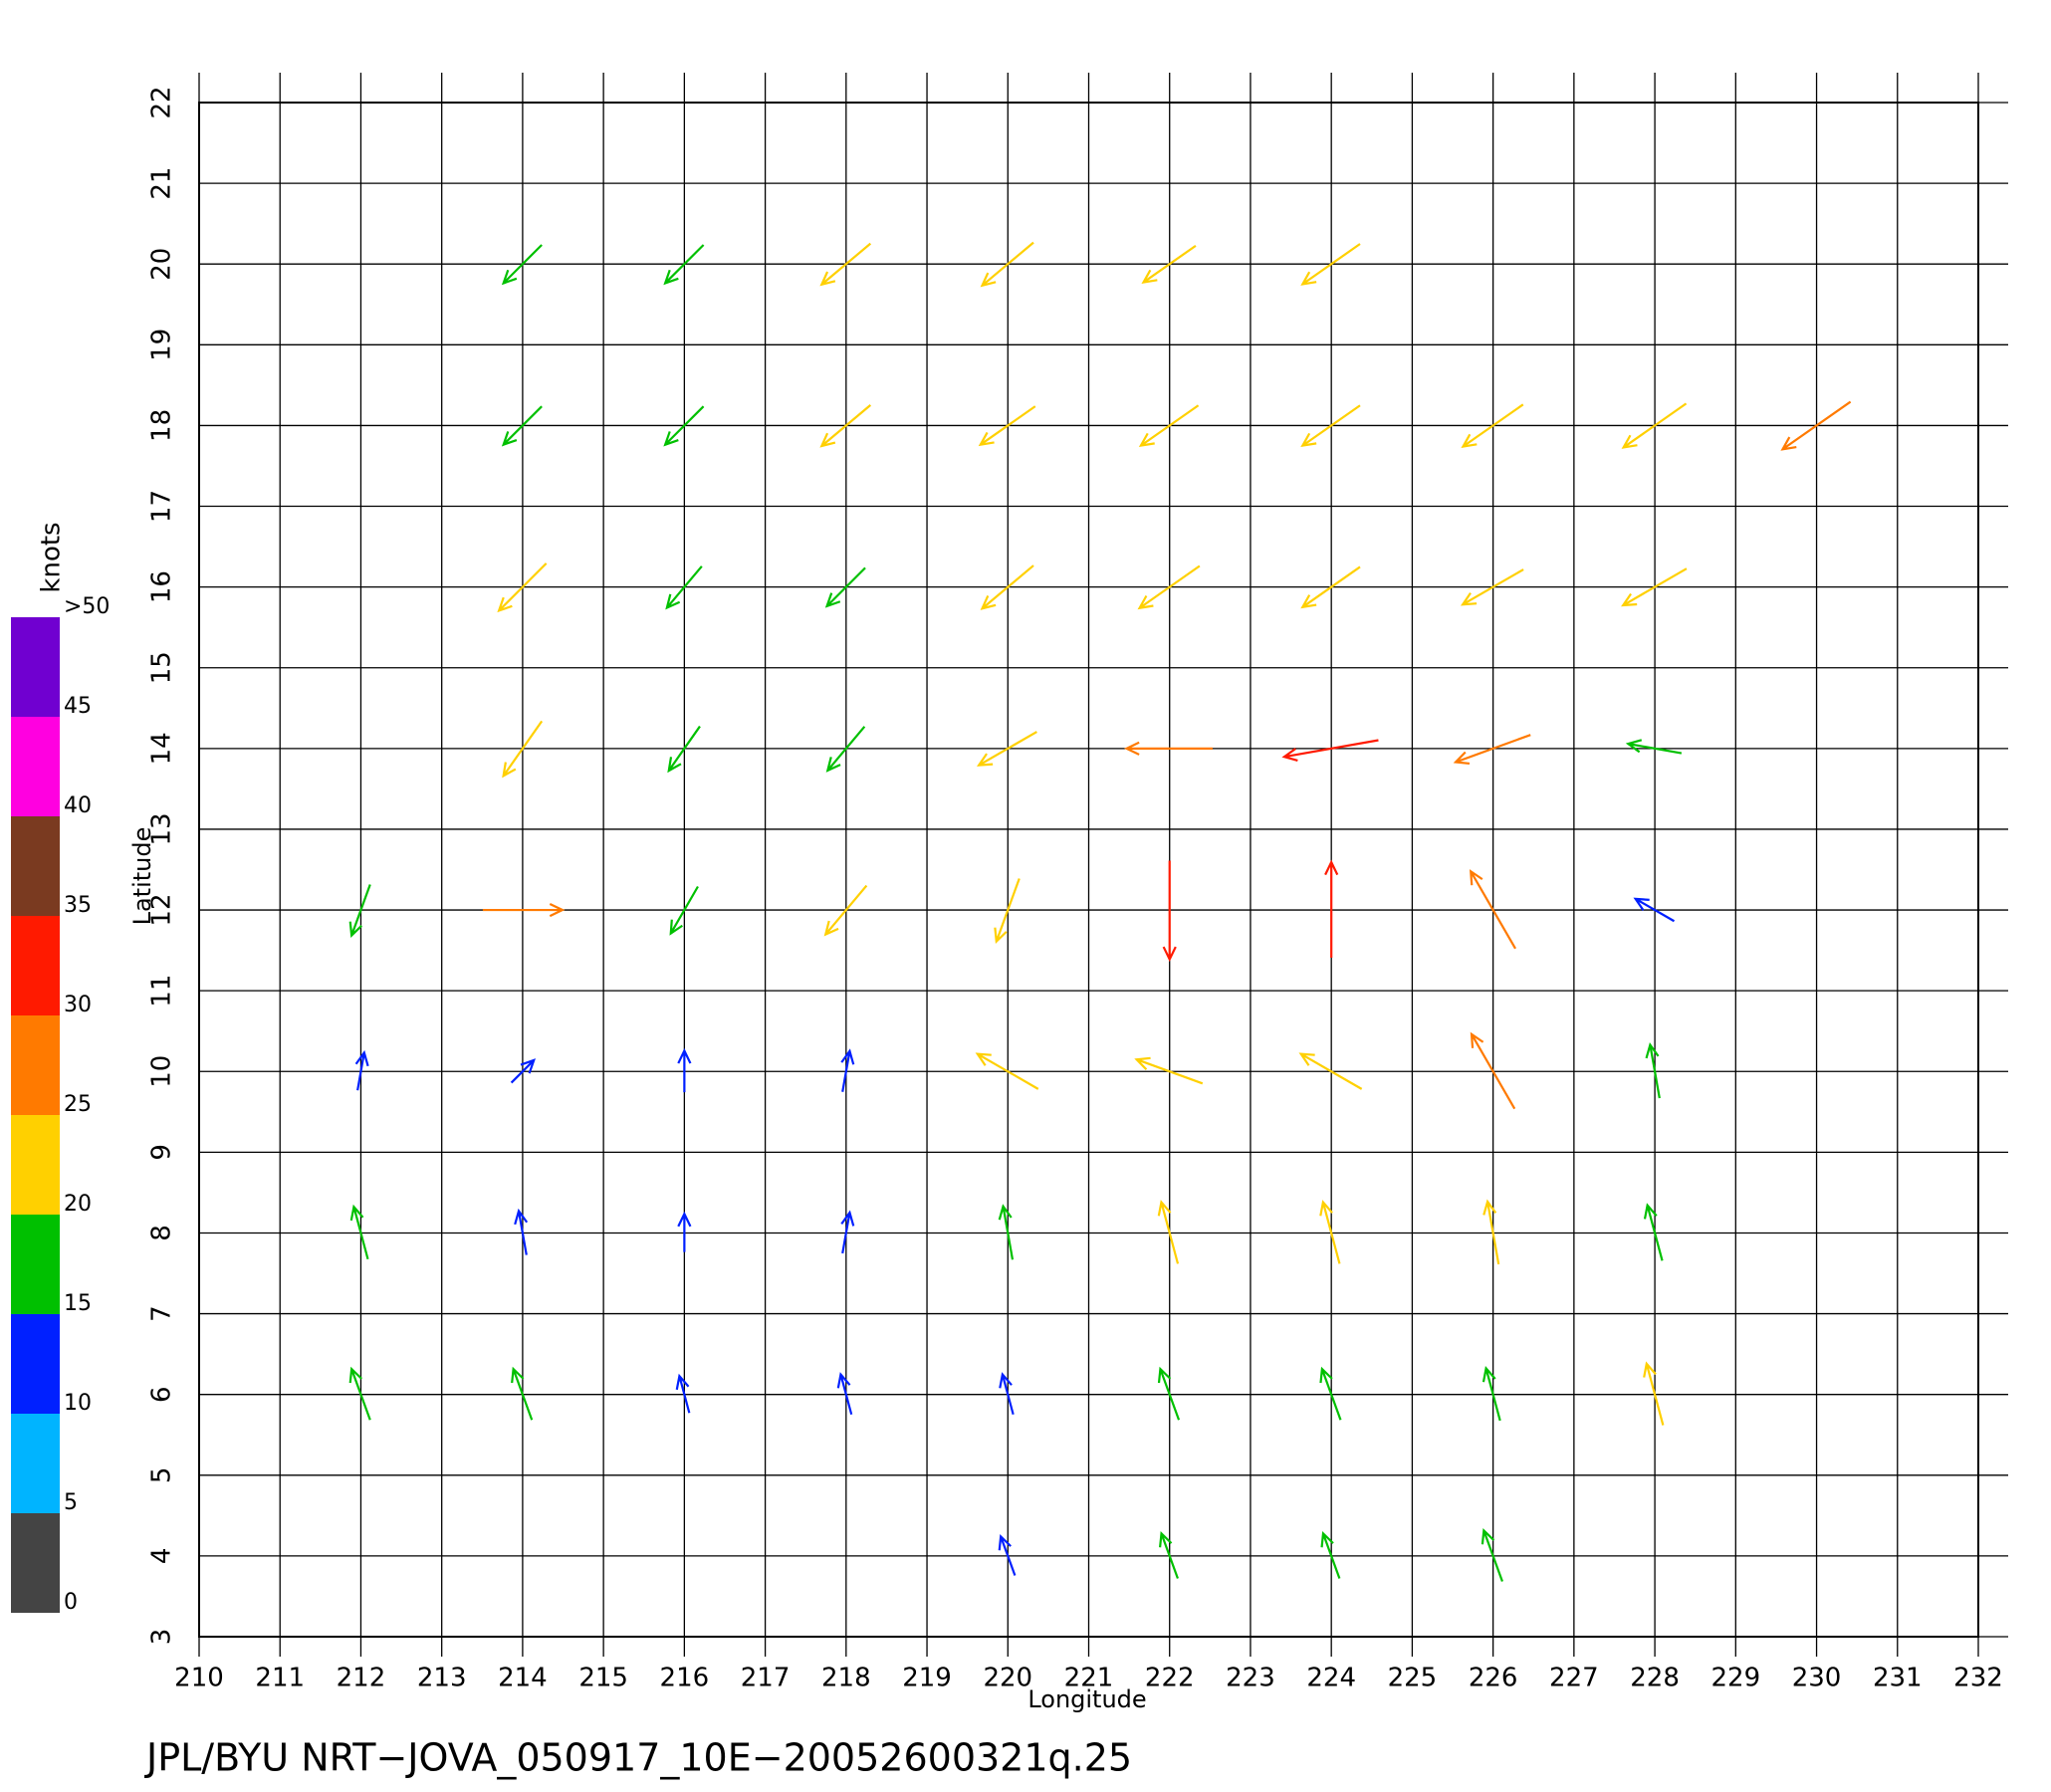 The image size is (2051, 1792). I want to click on y-tick-label: 19, so click(162, 345).